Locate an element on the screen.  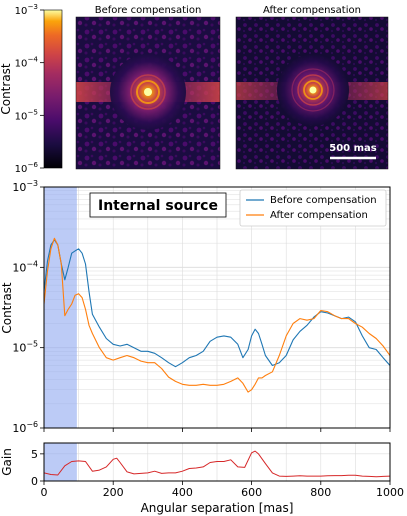
gain-x-ticks: 0 200 400 600 800 1000 is located at coordinates (222, 490).